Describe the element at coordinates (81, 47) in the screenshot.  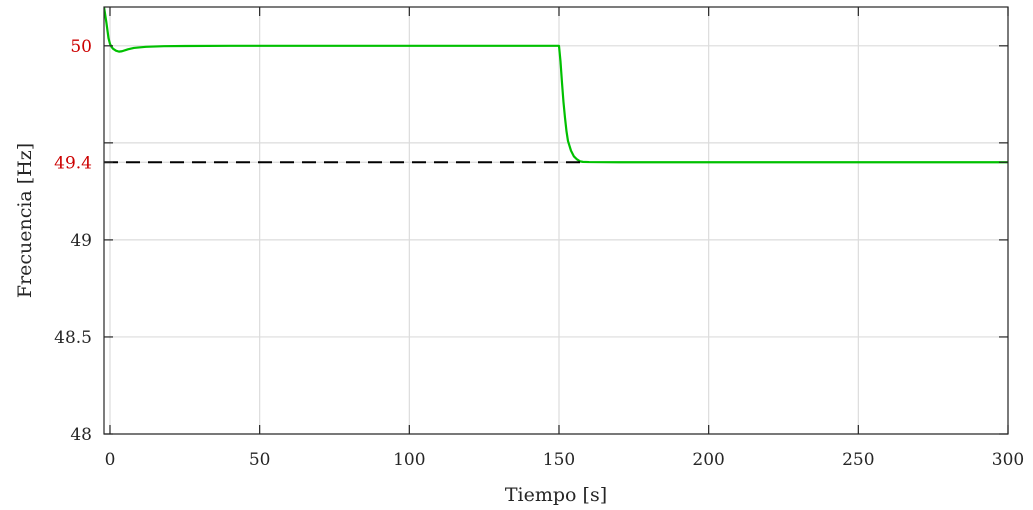
I see `y-tick-label: 50` at that location.